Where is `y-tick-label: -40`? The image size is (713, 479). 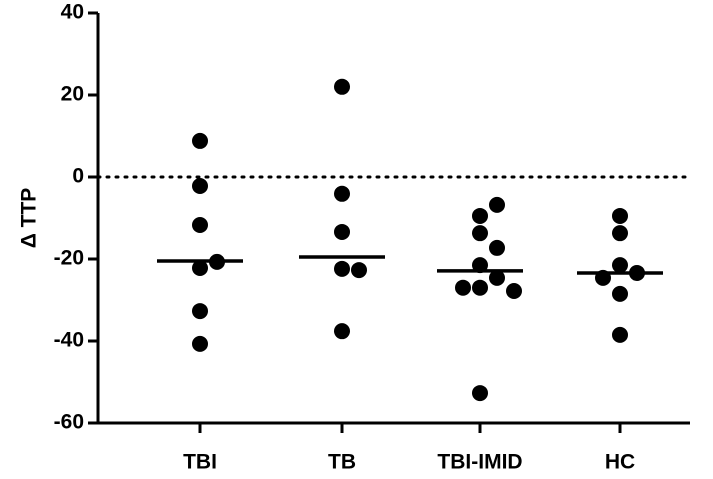
y-tick-label: -40 is located at coordinates (69, 340).